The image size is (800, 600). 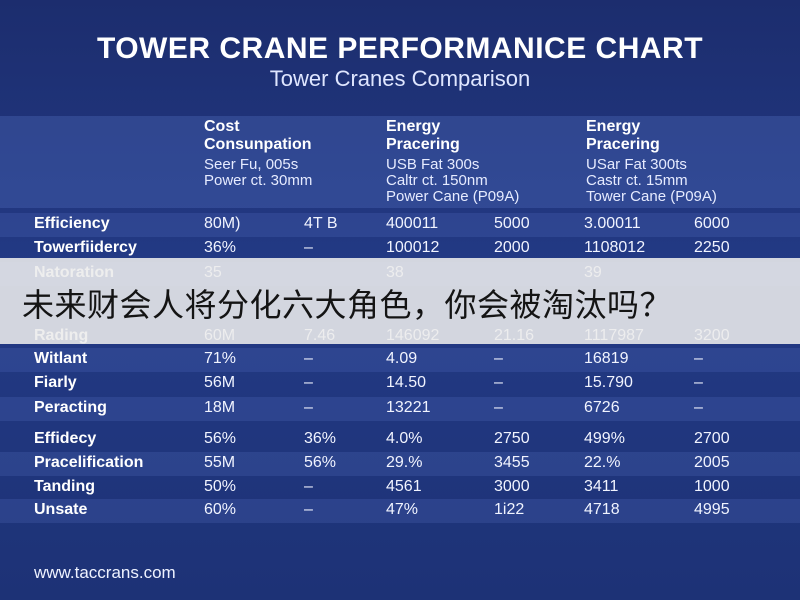 What do you see at coordinates (220, 462) in the screenshot?
I see `table-cell: 55M` at bounding box center [220, 462].